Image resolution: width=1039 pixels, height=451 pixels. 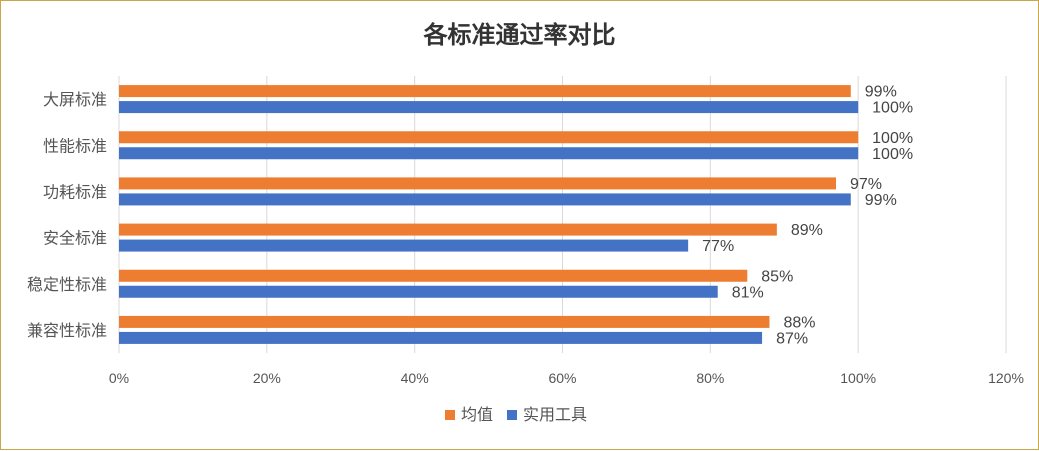 I want to click on data-label: 89%, so click(x=807, y=230).